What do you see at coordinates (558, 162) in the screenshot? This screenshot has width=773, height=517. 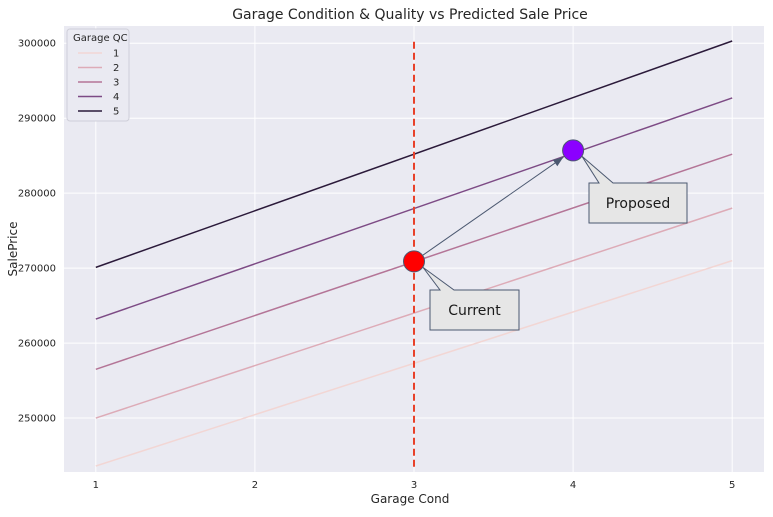 I see `transition-arrowhead` at bounding box center [558, 162].